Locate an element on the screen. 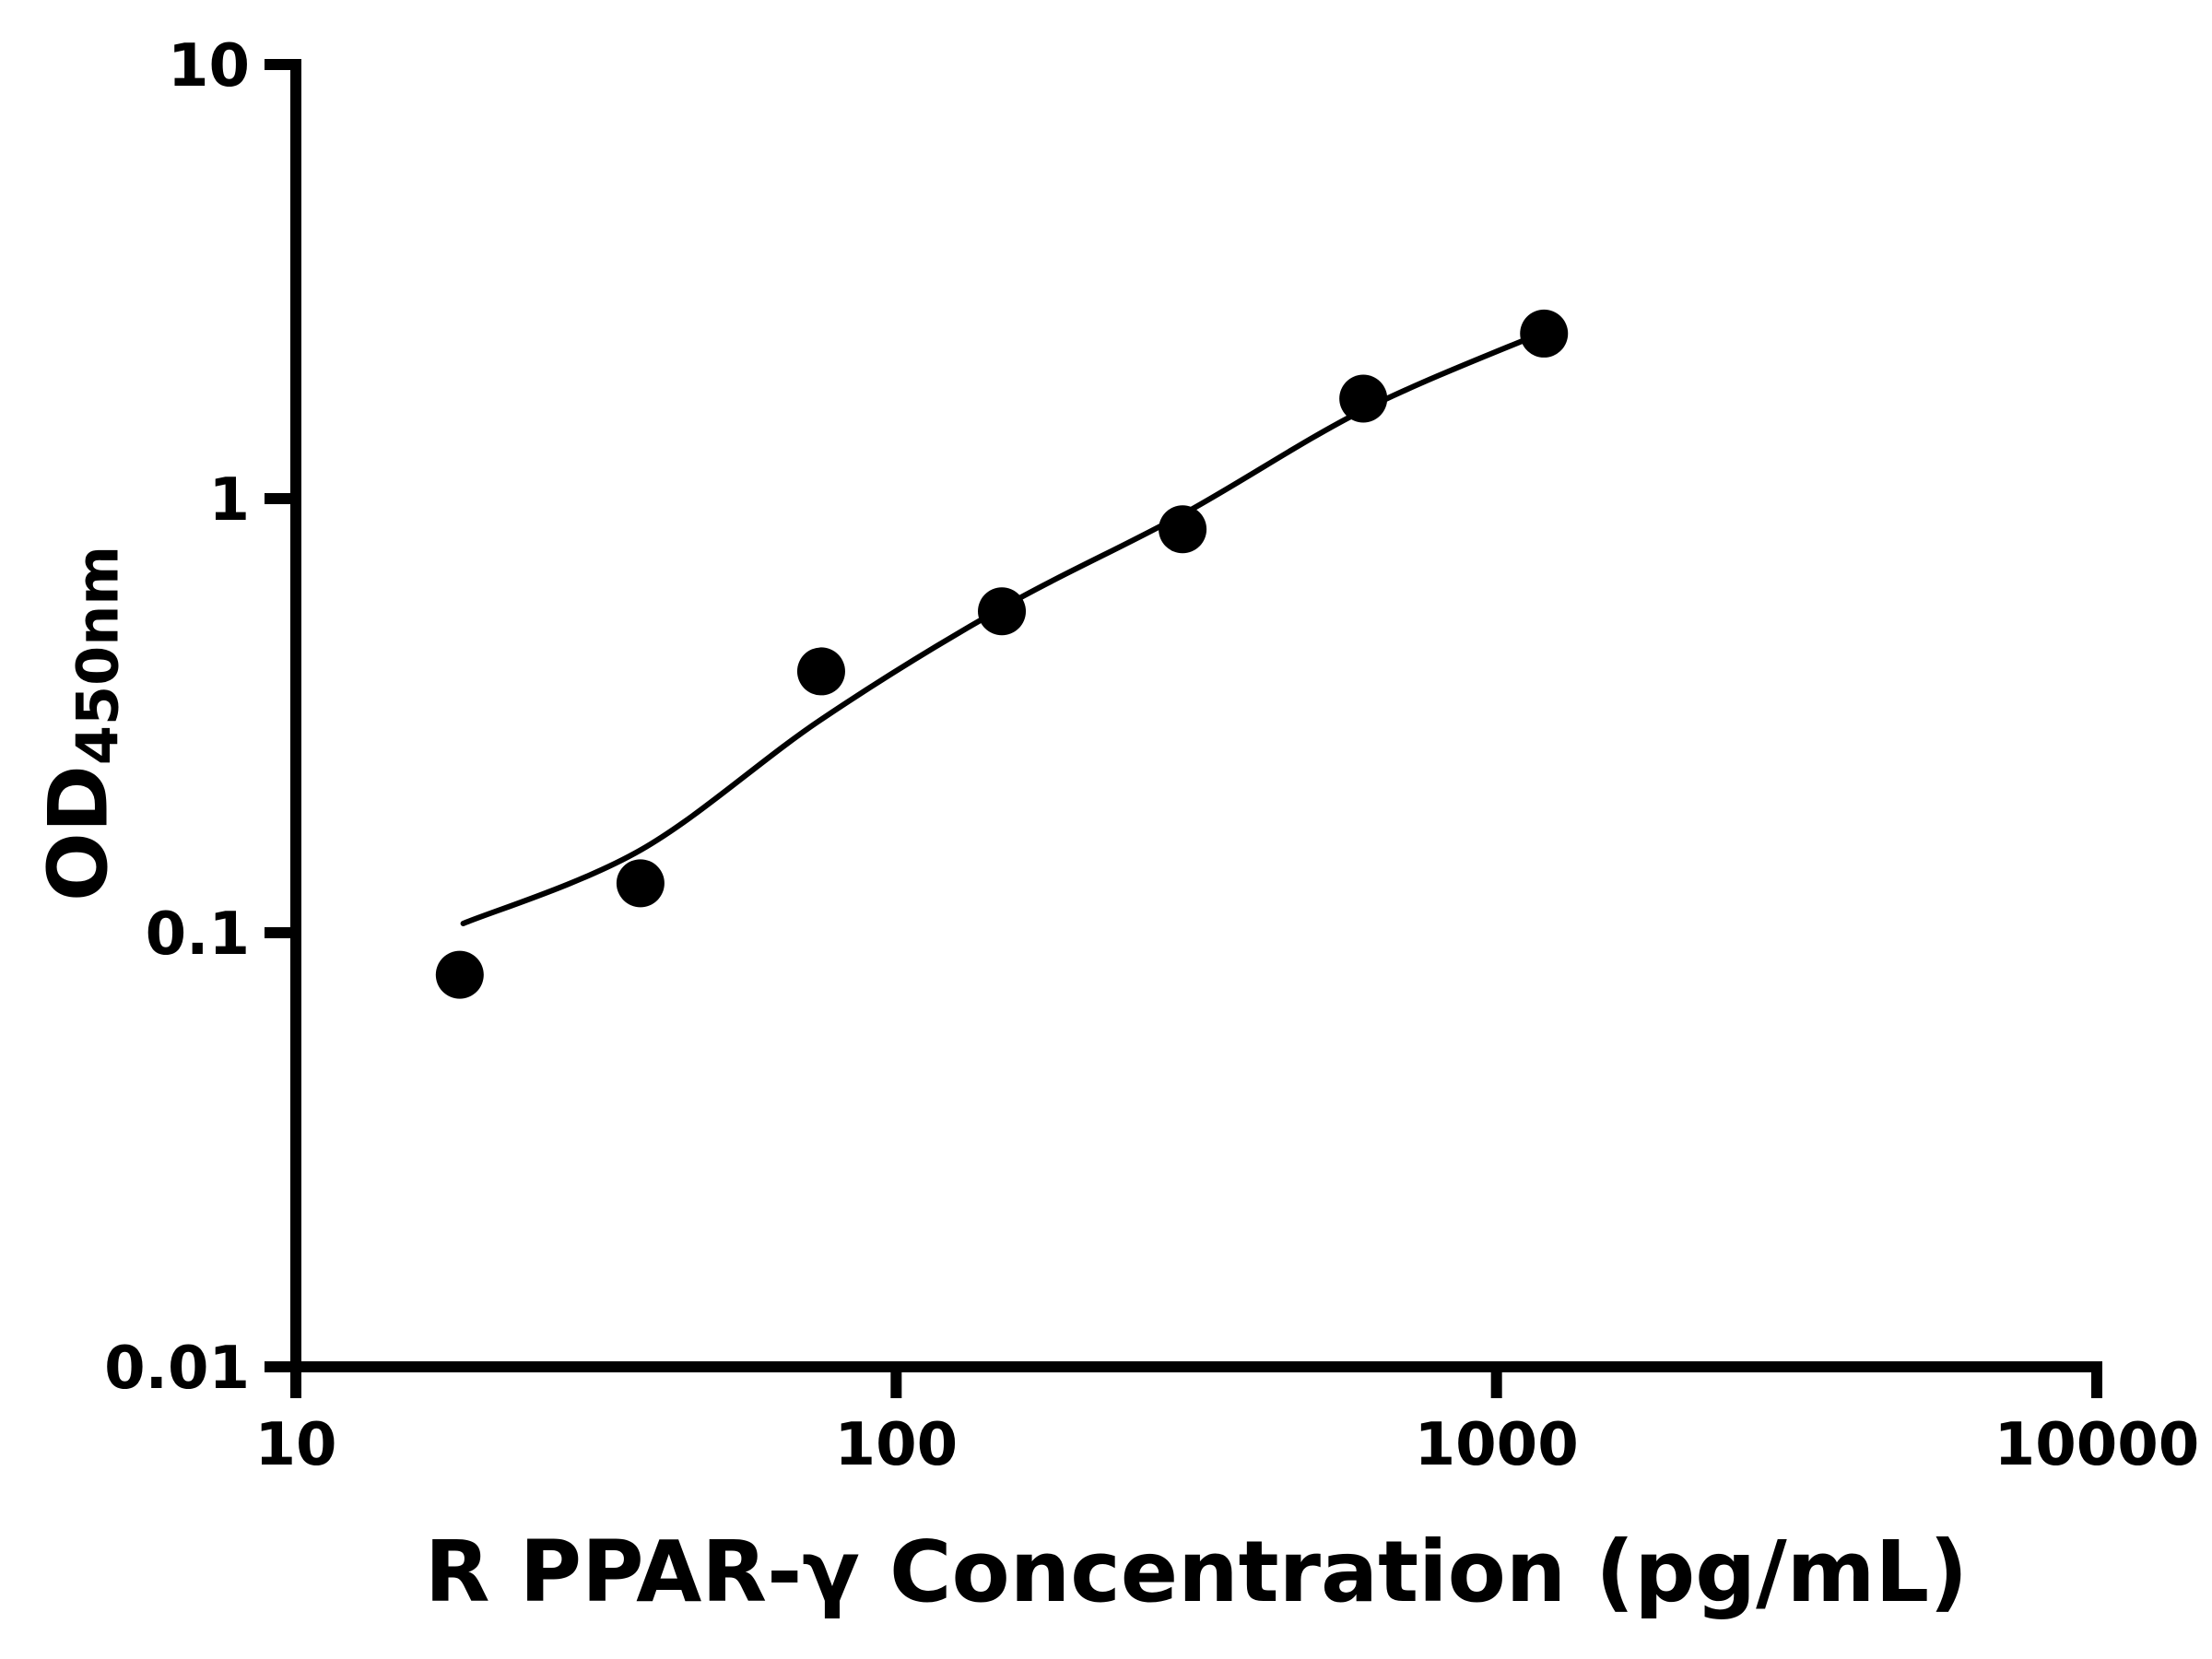 This screenshot has height=1659, width=2212. y-tick-label: 1 is located at coordinates (229, 500).